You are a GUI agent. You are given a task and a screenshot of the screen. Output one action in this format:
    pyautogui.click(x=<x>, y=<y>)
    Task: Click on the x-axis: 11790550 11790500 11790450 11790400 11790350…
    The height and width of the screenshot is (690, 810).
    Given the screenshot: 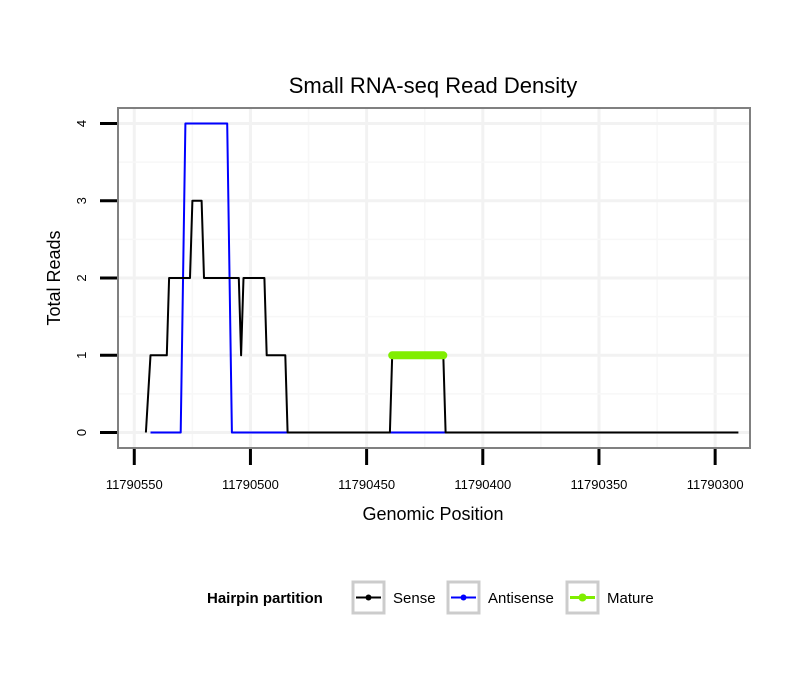 What is the action you would take?
    pyautogui.click(x=425, y=470)
    